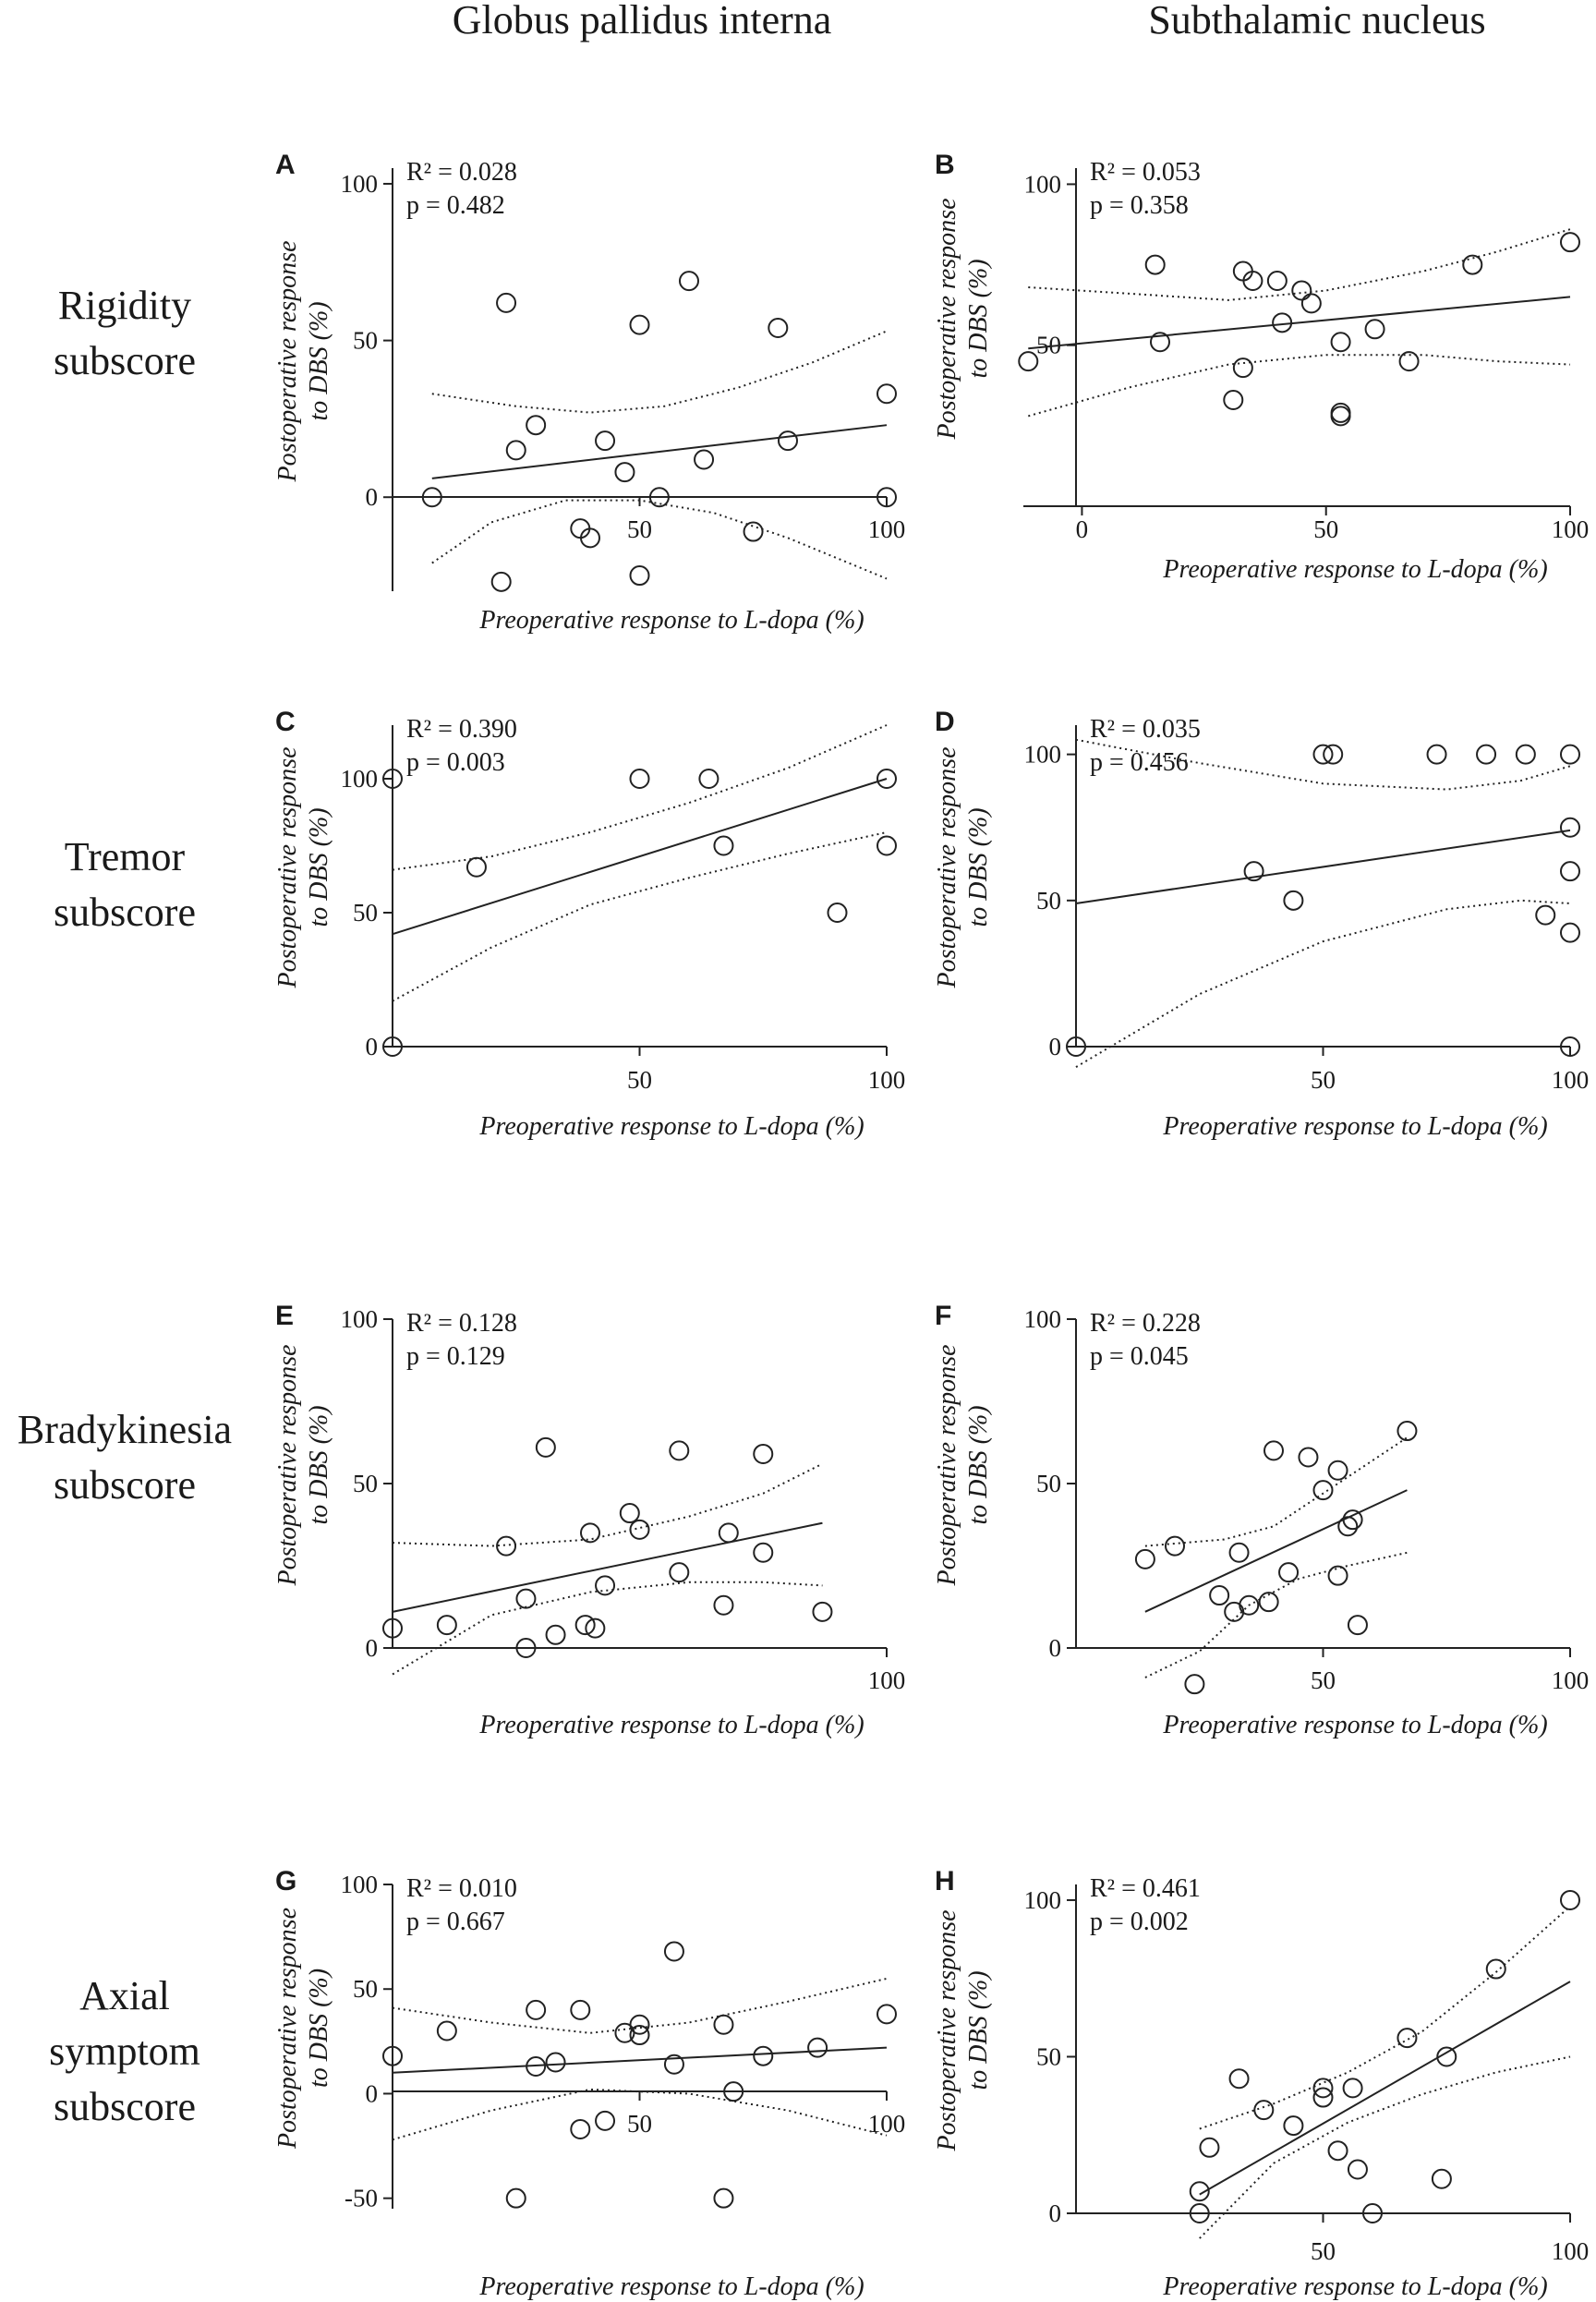  I want to click on x-tick-label: 0, so click(1082, 529).